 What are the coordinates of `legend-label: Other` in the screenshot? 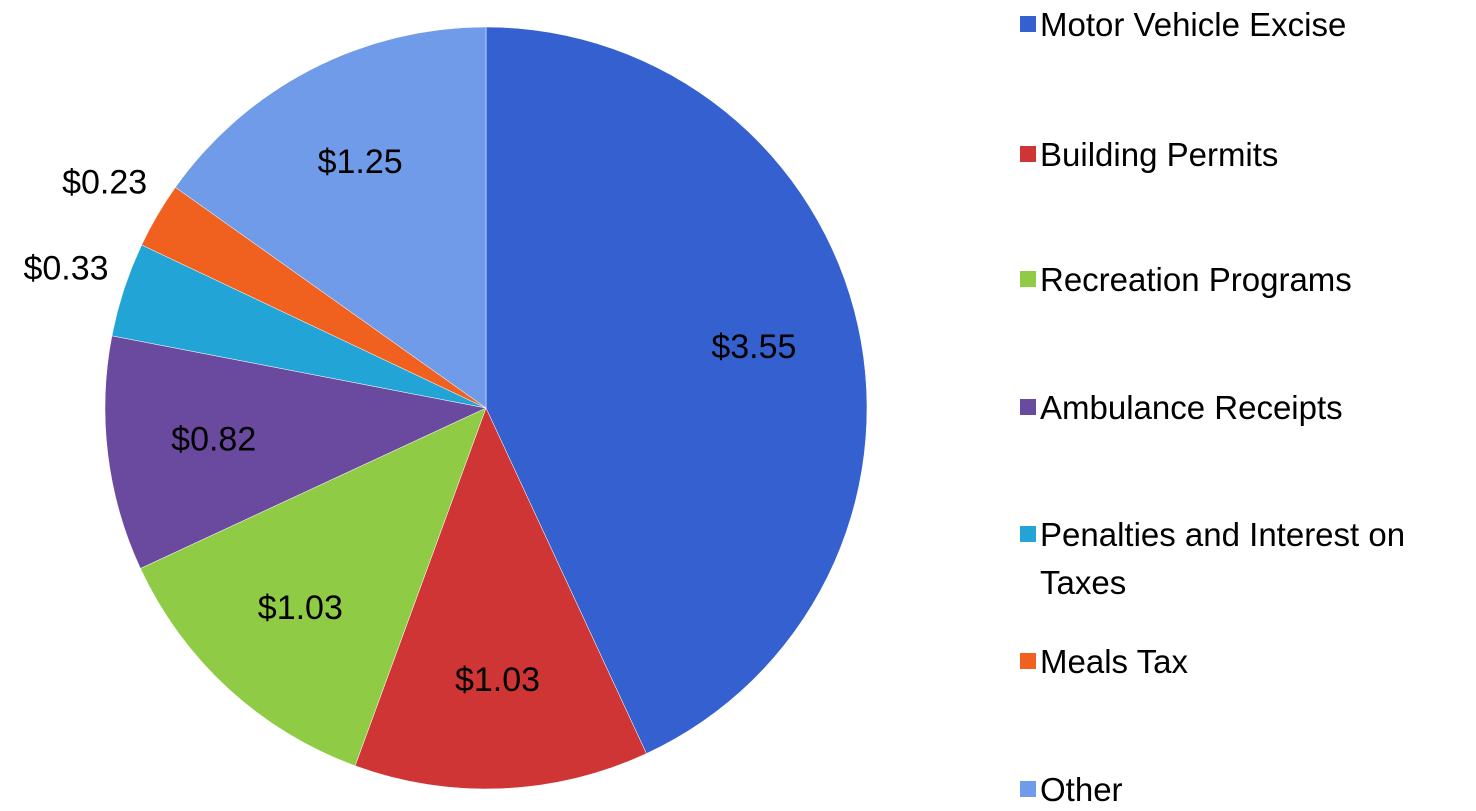 It's located at (1081, 789).